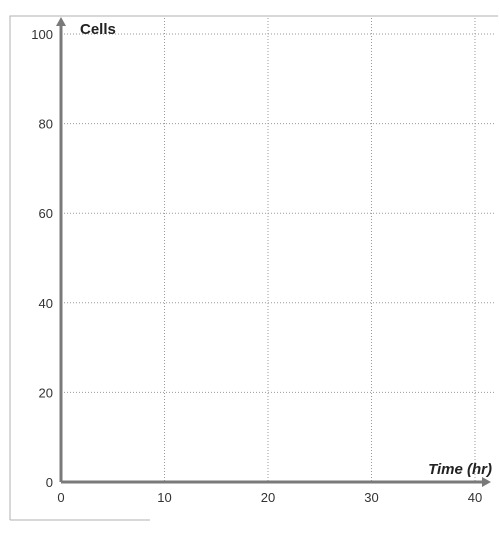 This screenshot has width=500, height=540. Describe the element at coordinates (460, 469) in the screenshot. I see `x-axis-label: Time (hr)` at that location.